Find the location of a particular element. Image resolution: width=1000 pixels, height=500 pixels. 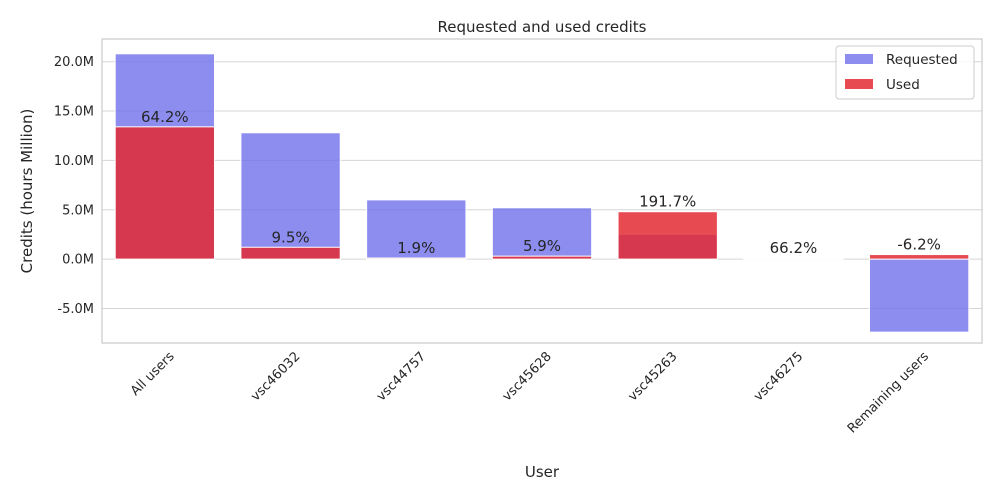

legend: Requested Used is located at coordinates (905, 72).